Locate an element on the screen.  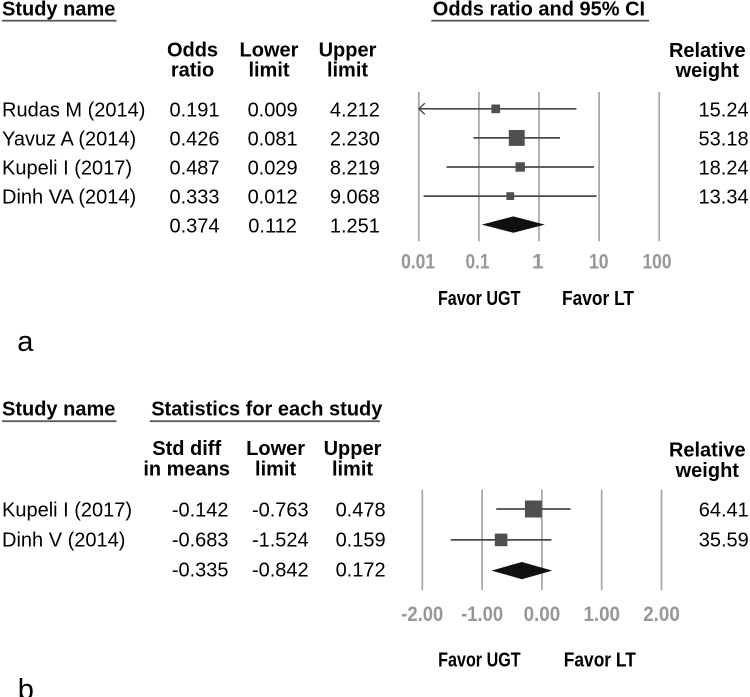
svg-text: 0.1 is located at coordinates (478, 262).